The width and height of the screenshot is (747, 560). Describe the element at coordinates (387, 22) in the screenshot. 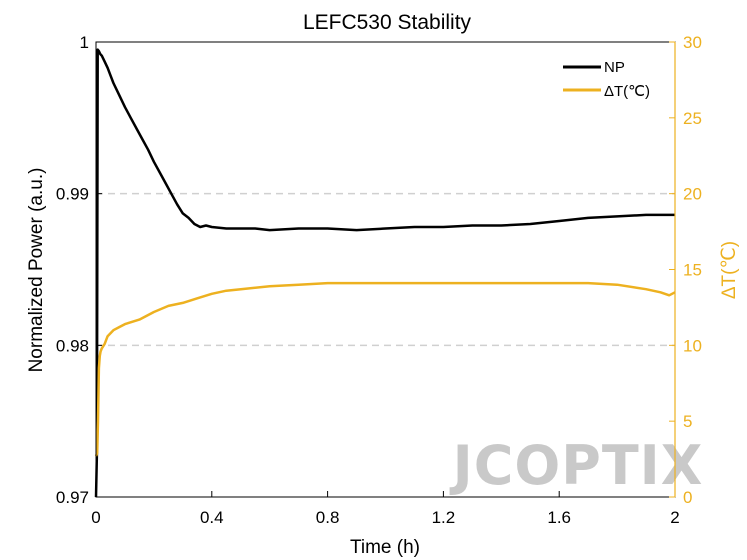

I see `chart-title: LEFC530 Stability` at that location.